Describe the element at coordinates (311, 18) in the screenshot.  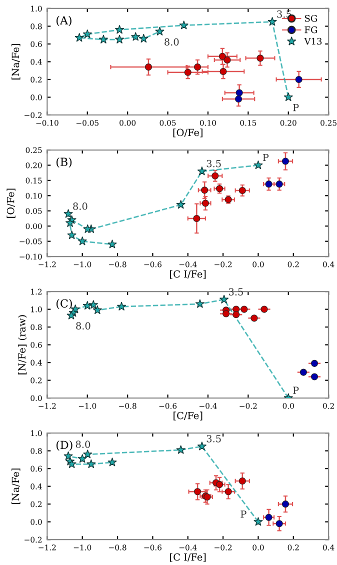
I see `legend-label: SG` at that location.